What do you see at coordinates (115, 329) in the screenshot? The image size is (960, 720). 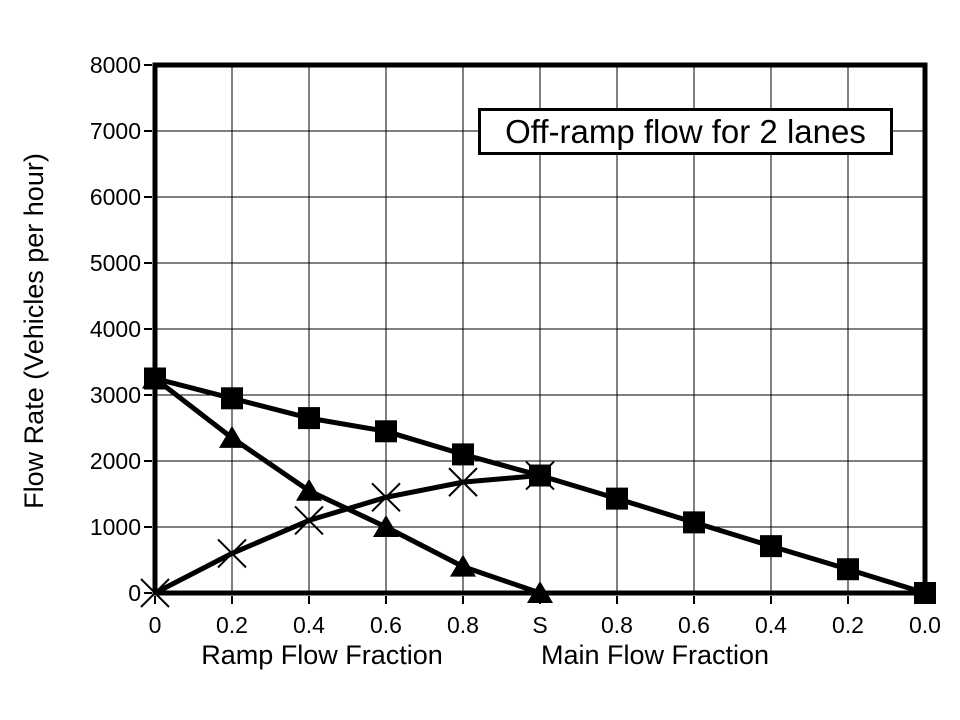 I see `y-tick-label: 4000` at bounding box center [115, 329].